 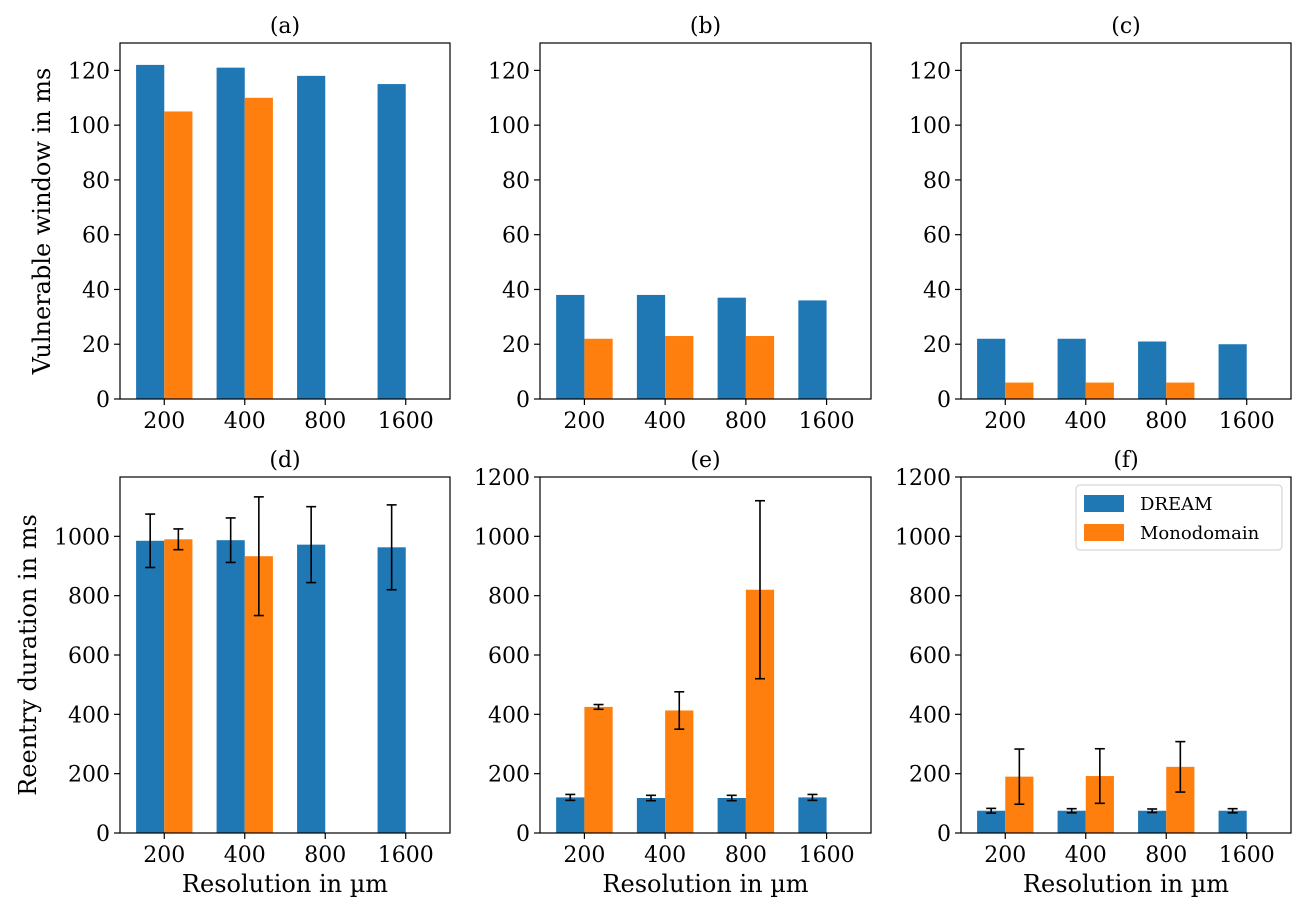 I want to click on legend-box, so click(x=1179, y=517).